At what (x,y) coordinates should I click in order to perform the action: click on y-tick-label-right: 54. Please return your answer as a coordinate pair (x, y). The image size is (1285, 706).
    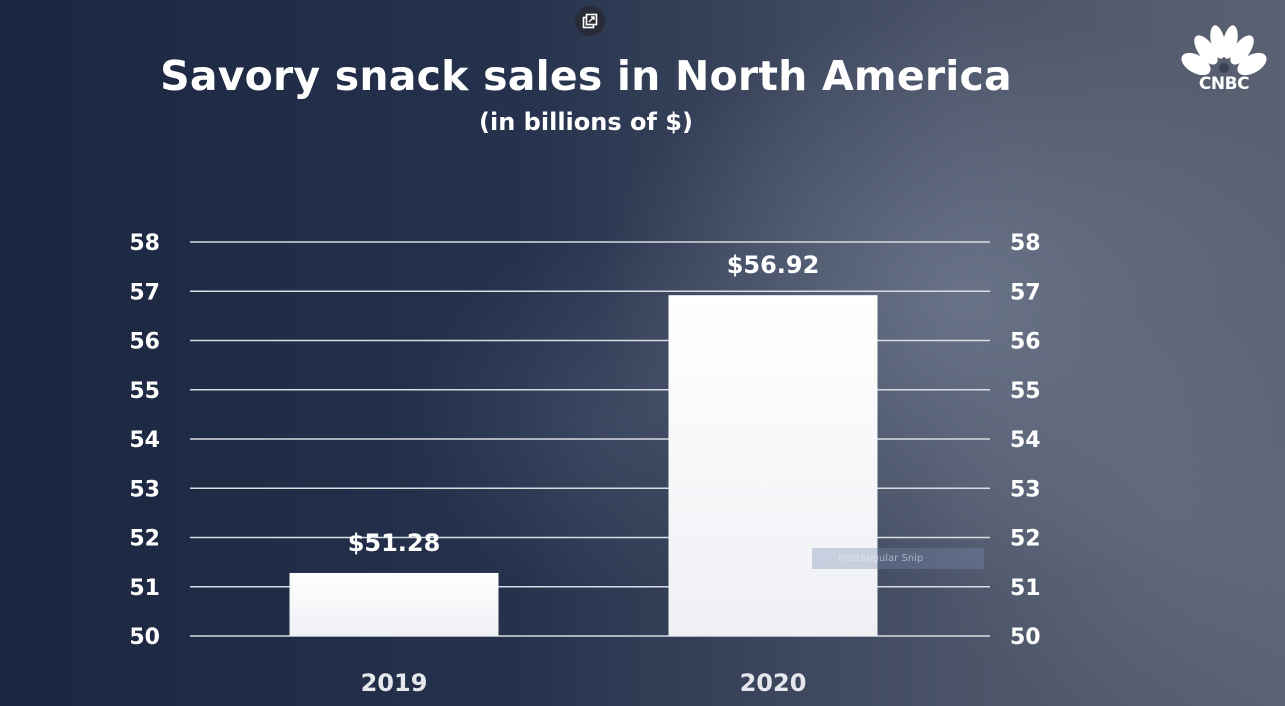
    Looking at the image, I should click on (1025, 440).